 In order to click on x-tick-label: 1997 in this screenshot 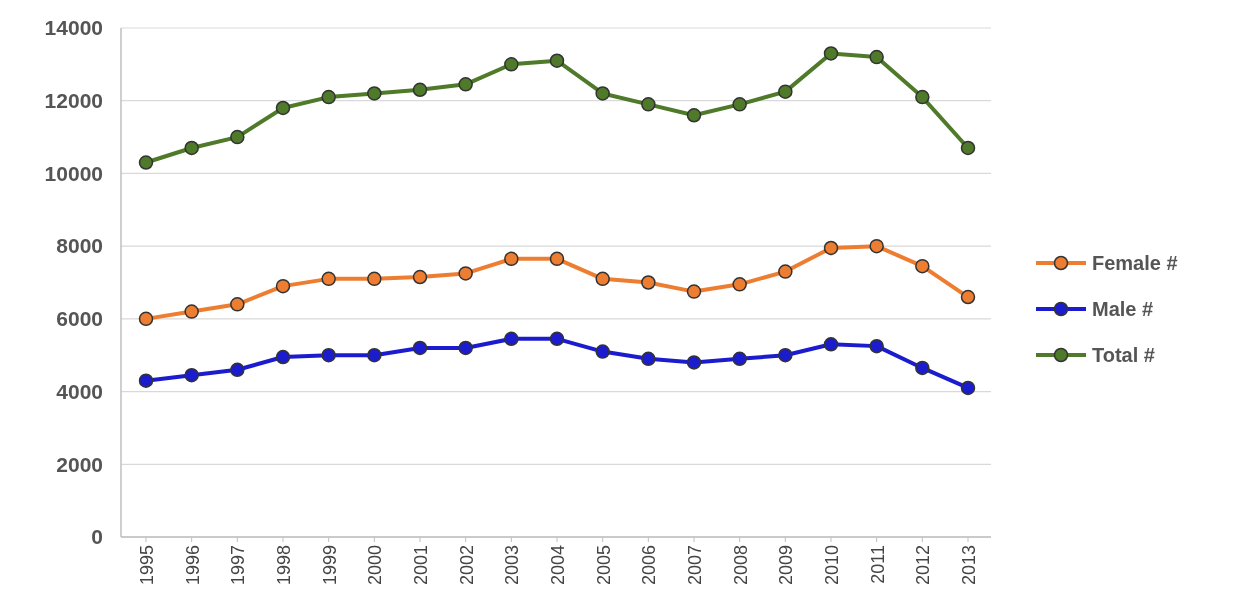, I will do `click(238, 565)`.